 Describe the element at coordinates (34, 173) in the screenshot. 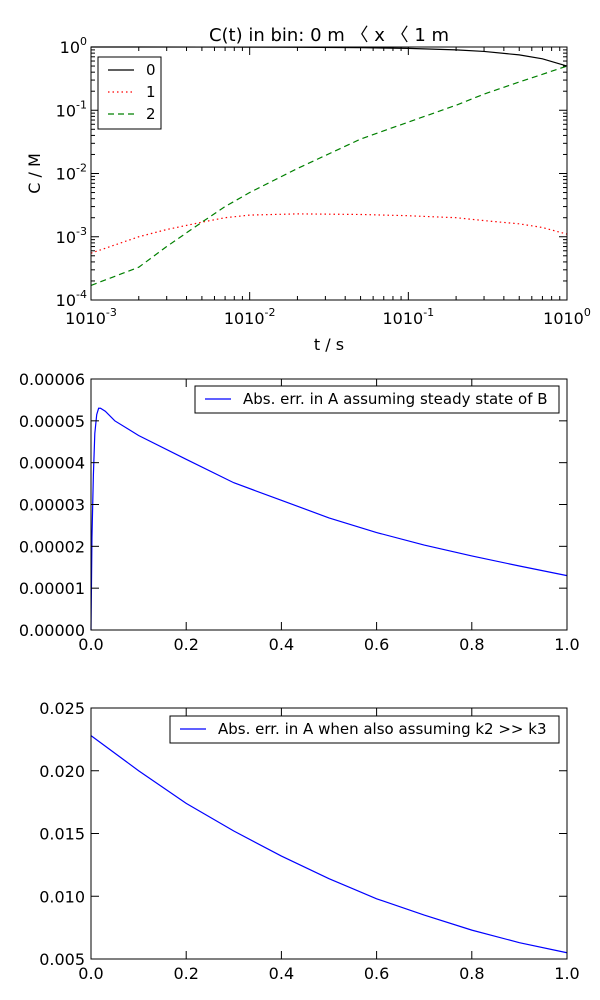

I see `y-axis-label: C / M` at that location.